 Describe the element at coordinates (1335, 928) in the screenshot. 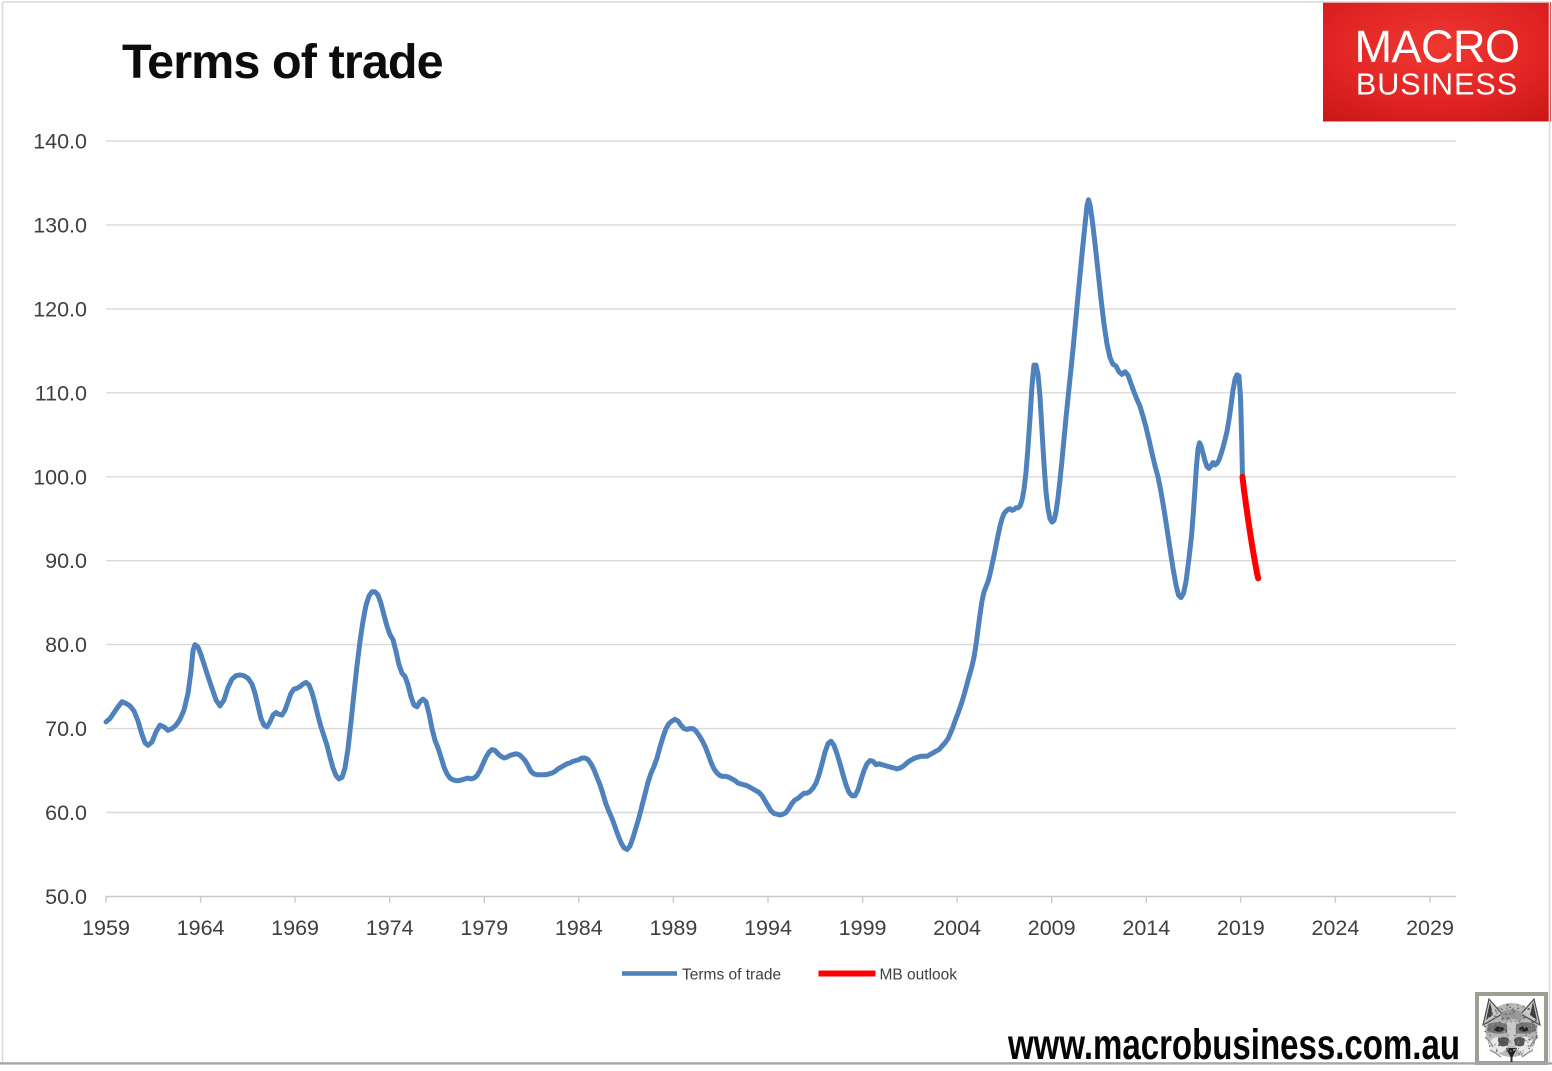

I see `svg-text: 2024` at that location.